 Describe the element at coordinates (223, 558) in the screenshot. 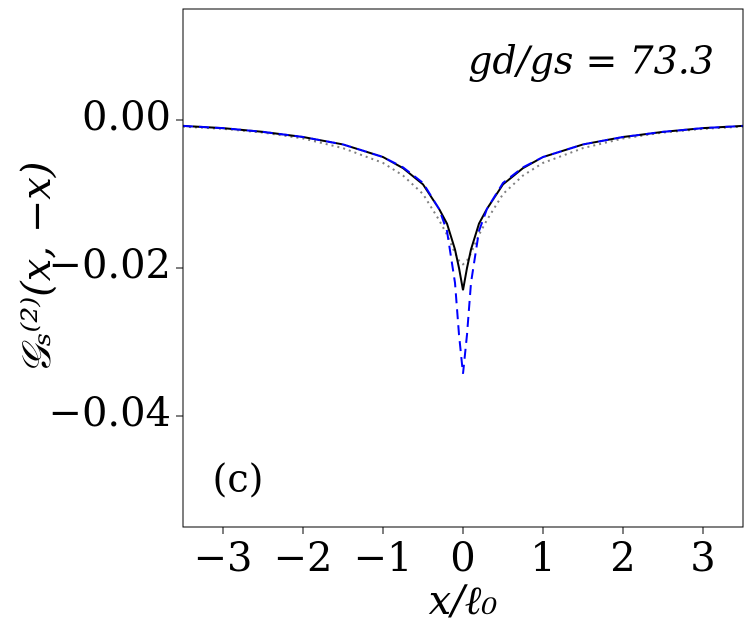

I see `x-tick-label: −3` at that location.